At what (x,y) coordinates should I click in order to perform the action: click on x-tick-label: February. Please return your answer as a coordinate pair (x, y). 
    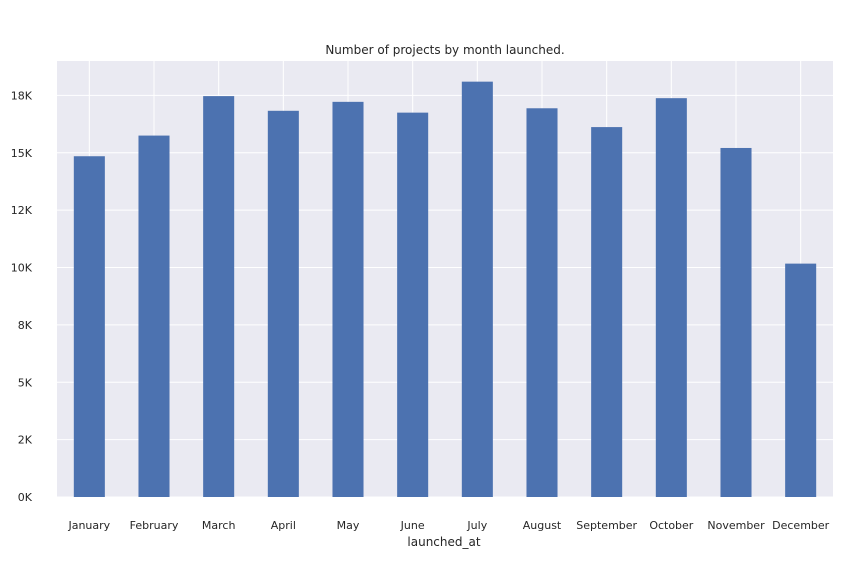
    Looking at the image, I should click on (154, 525).